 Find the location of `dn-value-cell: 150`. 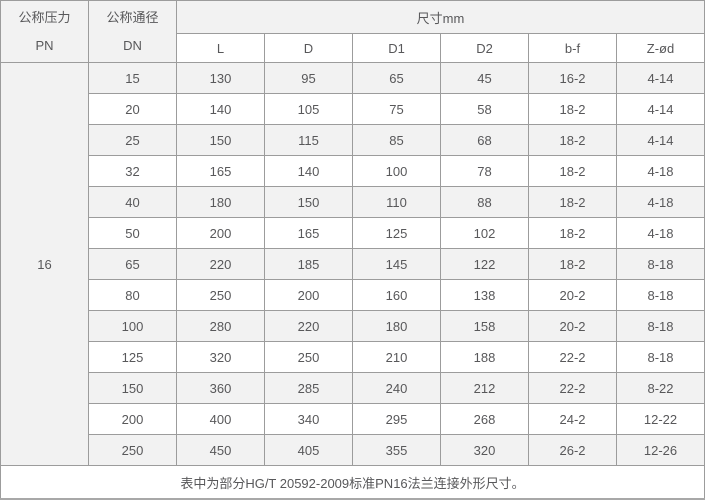

dn-value-cell: 150 is located at coordinates (132, 388).